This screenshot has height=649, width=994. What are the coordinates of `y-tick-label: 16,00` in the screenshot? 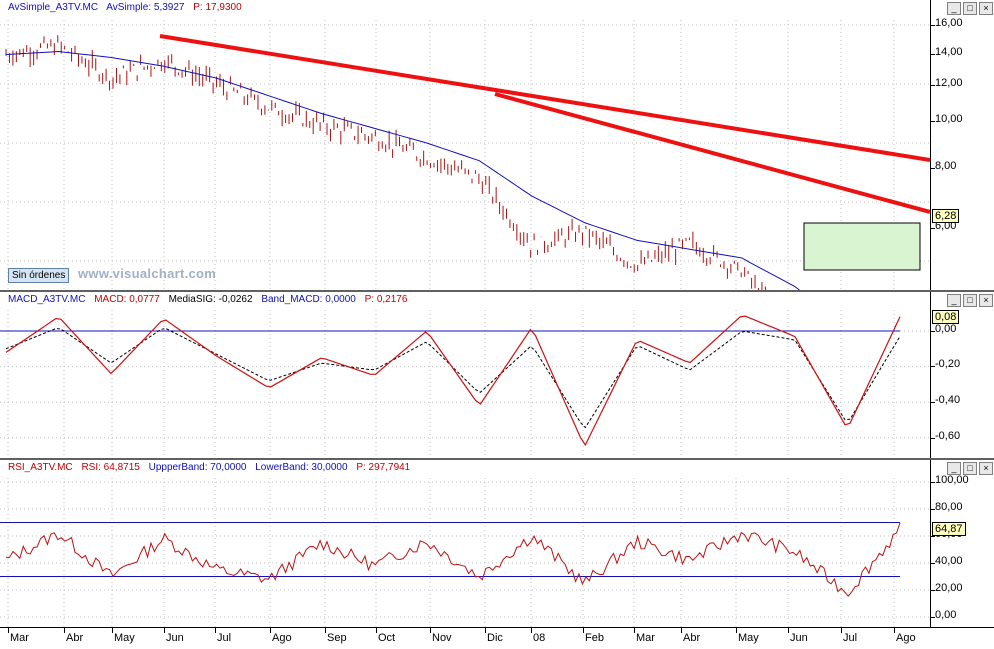 It's located at (949, 23).